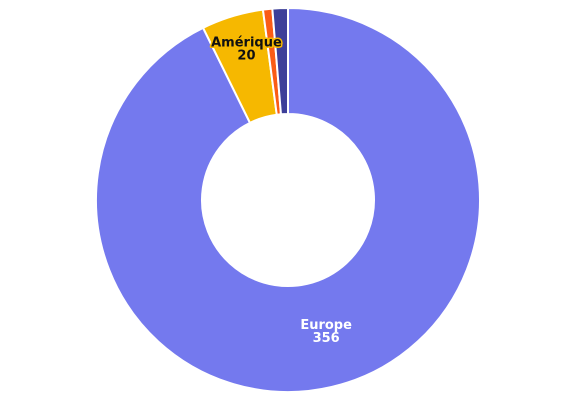  What do you see at coordinates (326, 338) in the screenshot?
I see `data-label-value: 356` at bounding box center [326, 338].